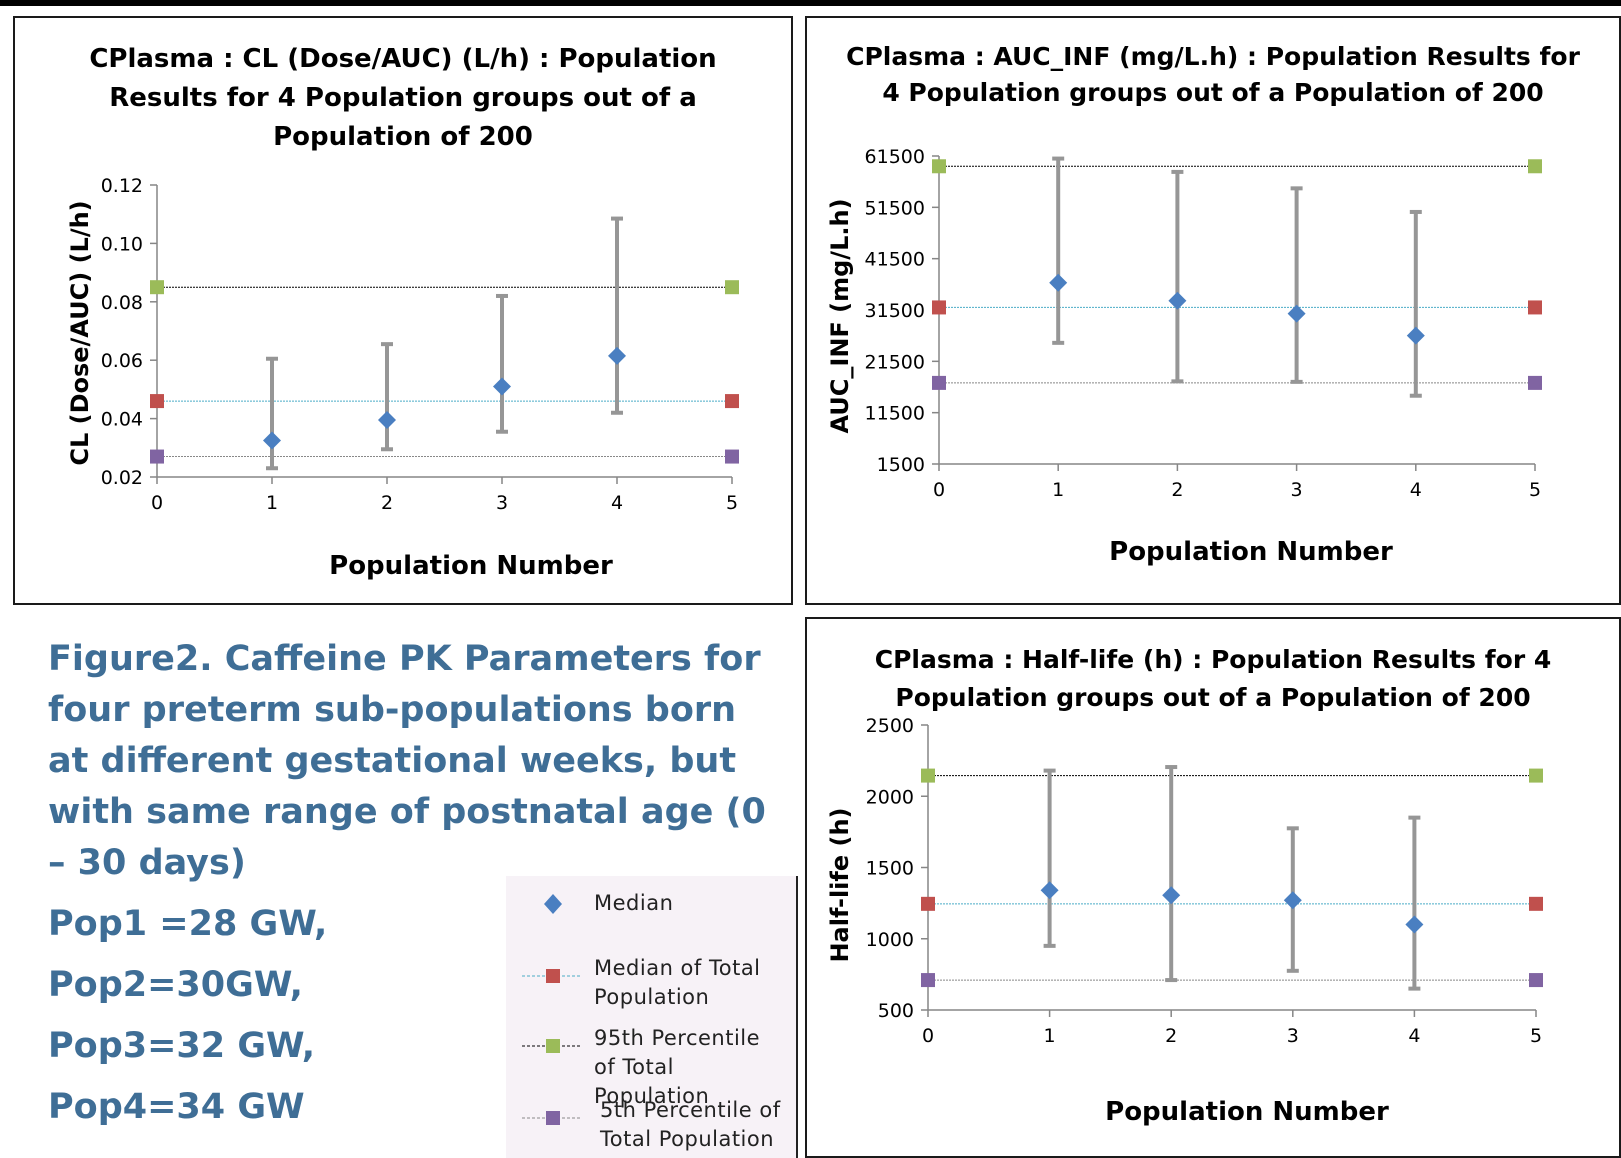 This screenshot has height=1158, width=1621. What do you see at coordinates (896, 1011) in the screenshot?
I see `y-tick-label: 500` at bounding box center [896, 1011].